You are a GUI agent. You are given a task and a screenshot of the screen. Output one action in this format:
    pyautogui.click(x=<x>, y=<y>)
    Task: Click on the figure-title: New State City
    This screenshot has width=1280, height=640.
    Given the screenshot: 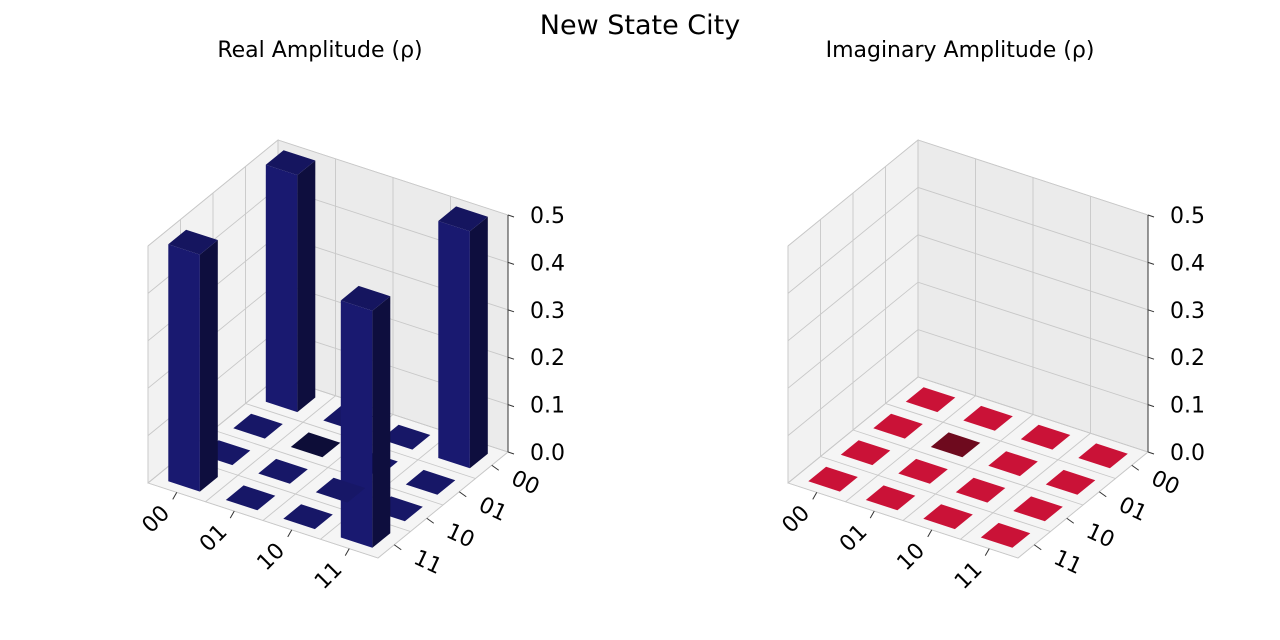 What is the action you would take?
    pyautogui.click(x=640, y=25)
    